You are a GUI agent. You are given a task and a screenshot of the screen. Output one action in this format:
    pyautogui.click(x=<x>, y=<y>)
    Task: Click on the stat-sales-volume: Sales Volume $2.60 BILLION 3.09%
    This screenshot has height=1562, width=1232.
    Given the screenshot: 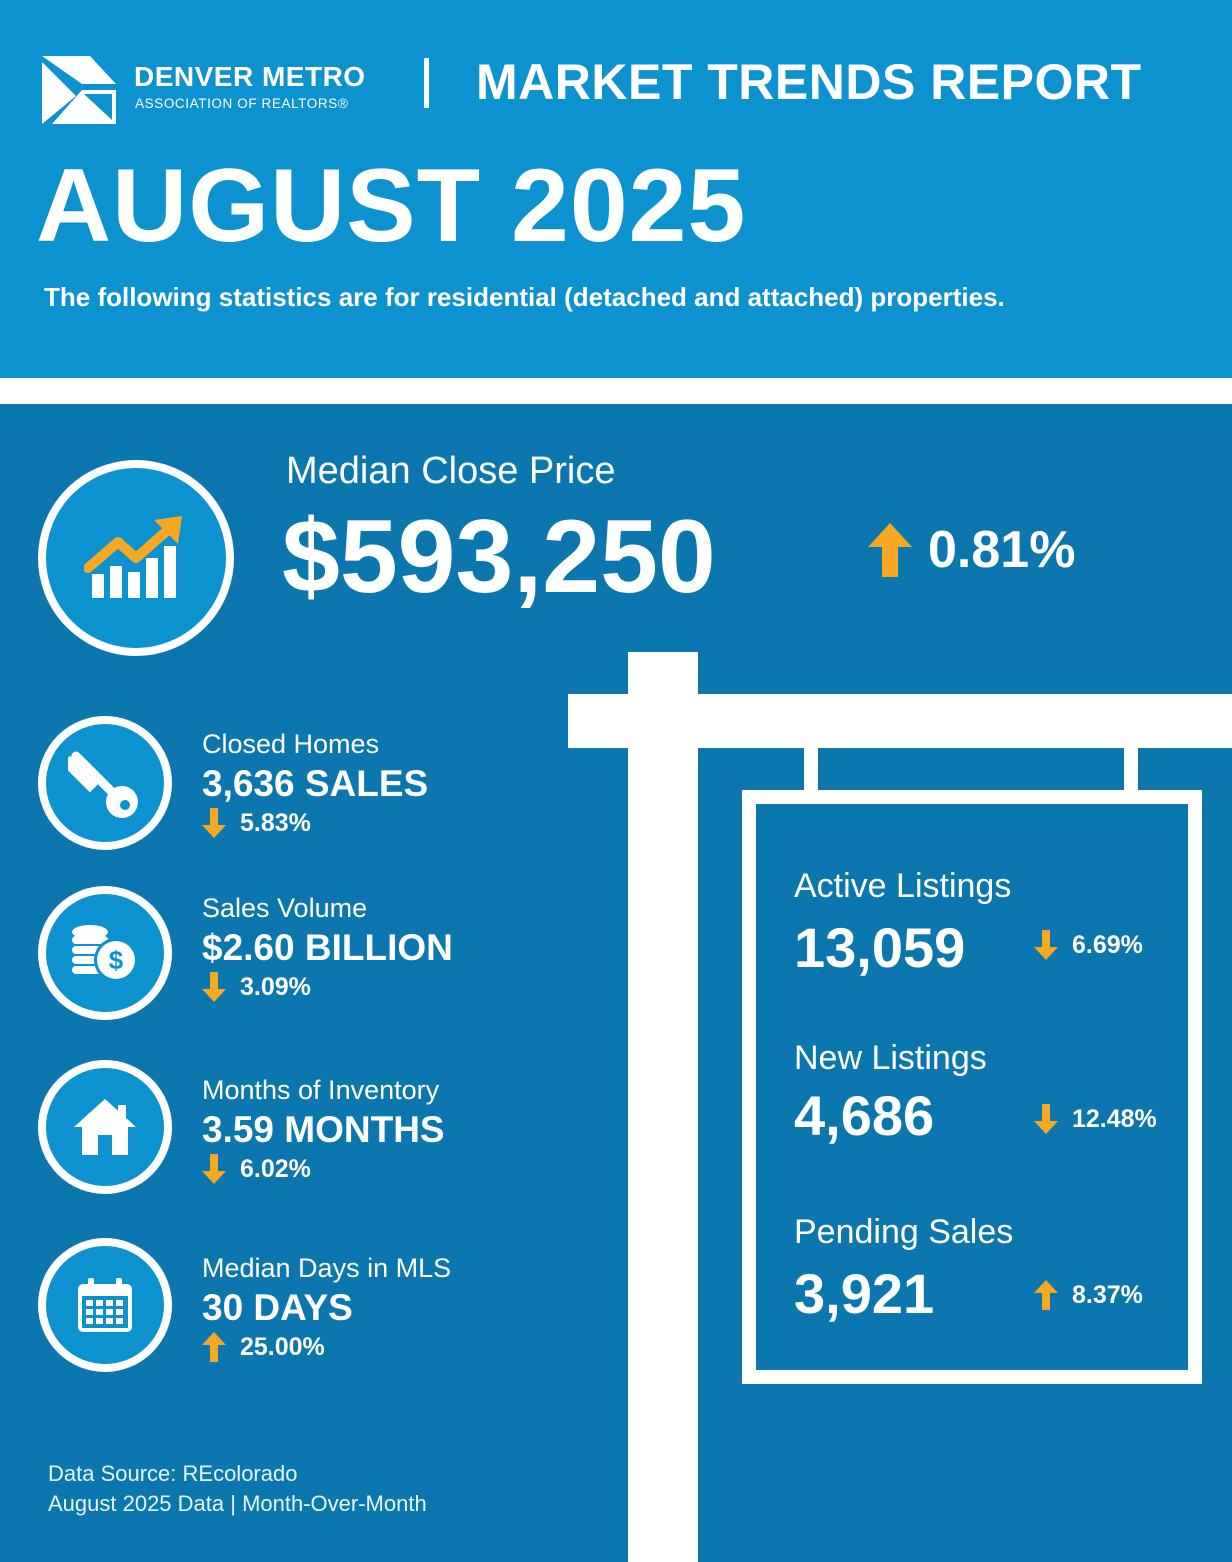 What is the action you would take?
    pyautogui.click(x=327, y=947)
    